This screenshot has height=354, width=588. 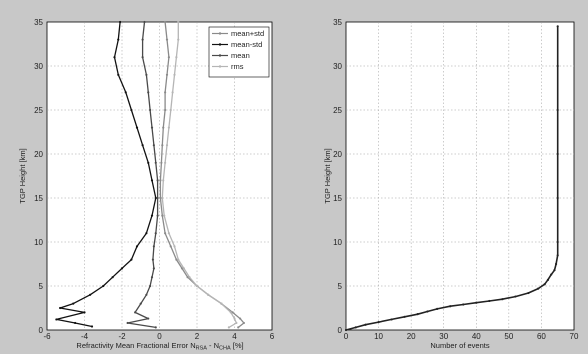 What do you see at coordinates (41, 330) in the screenshot?
I see `y-tick-label: 0` at bounding box center [41, 330].